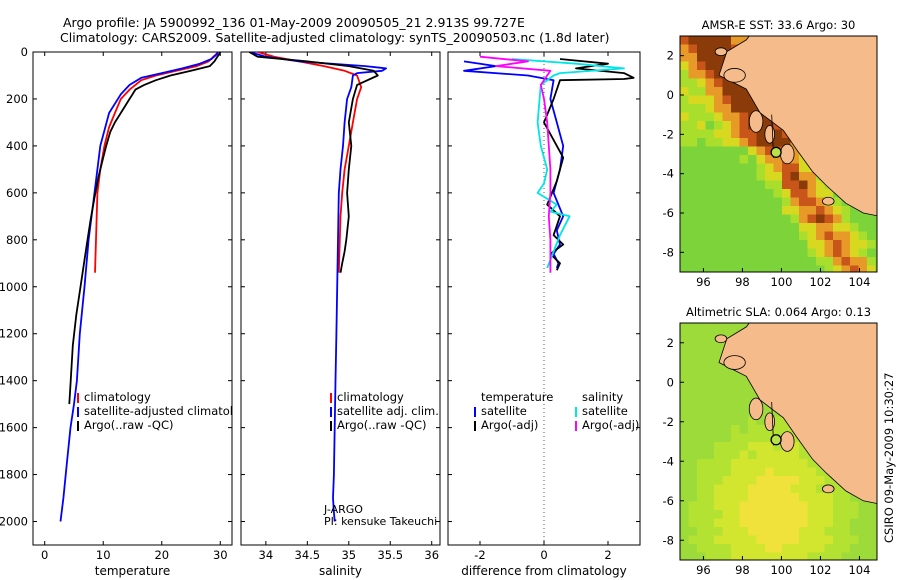  Describe the element at coordinates (668, 174) in the screenshot. I see `y-tick-label: -4` at that location.